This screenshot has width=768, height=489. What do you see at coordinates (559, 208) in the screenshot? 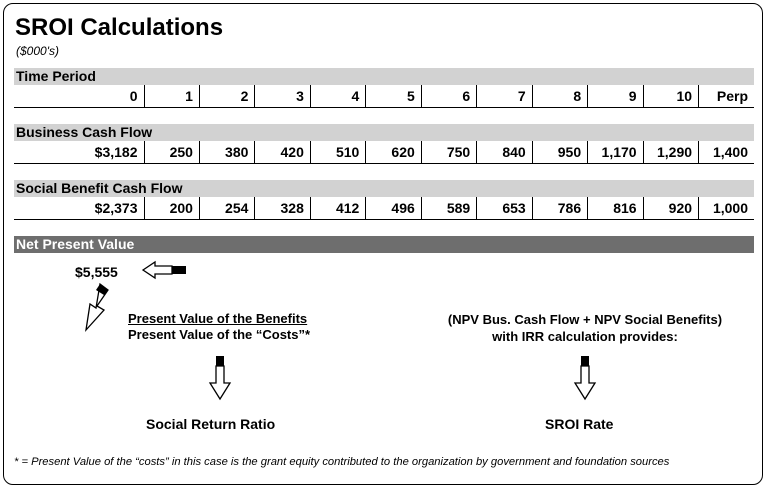
I see `social-cell: 786` at bounding box center [559, 208].